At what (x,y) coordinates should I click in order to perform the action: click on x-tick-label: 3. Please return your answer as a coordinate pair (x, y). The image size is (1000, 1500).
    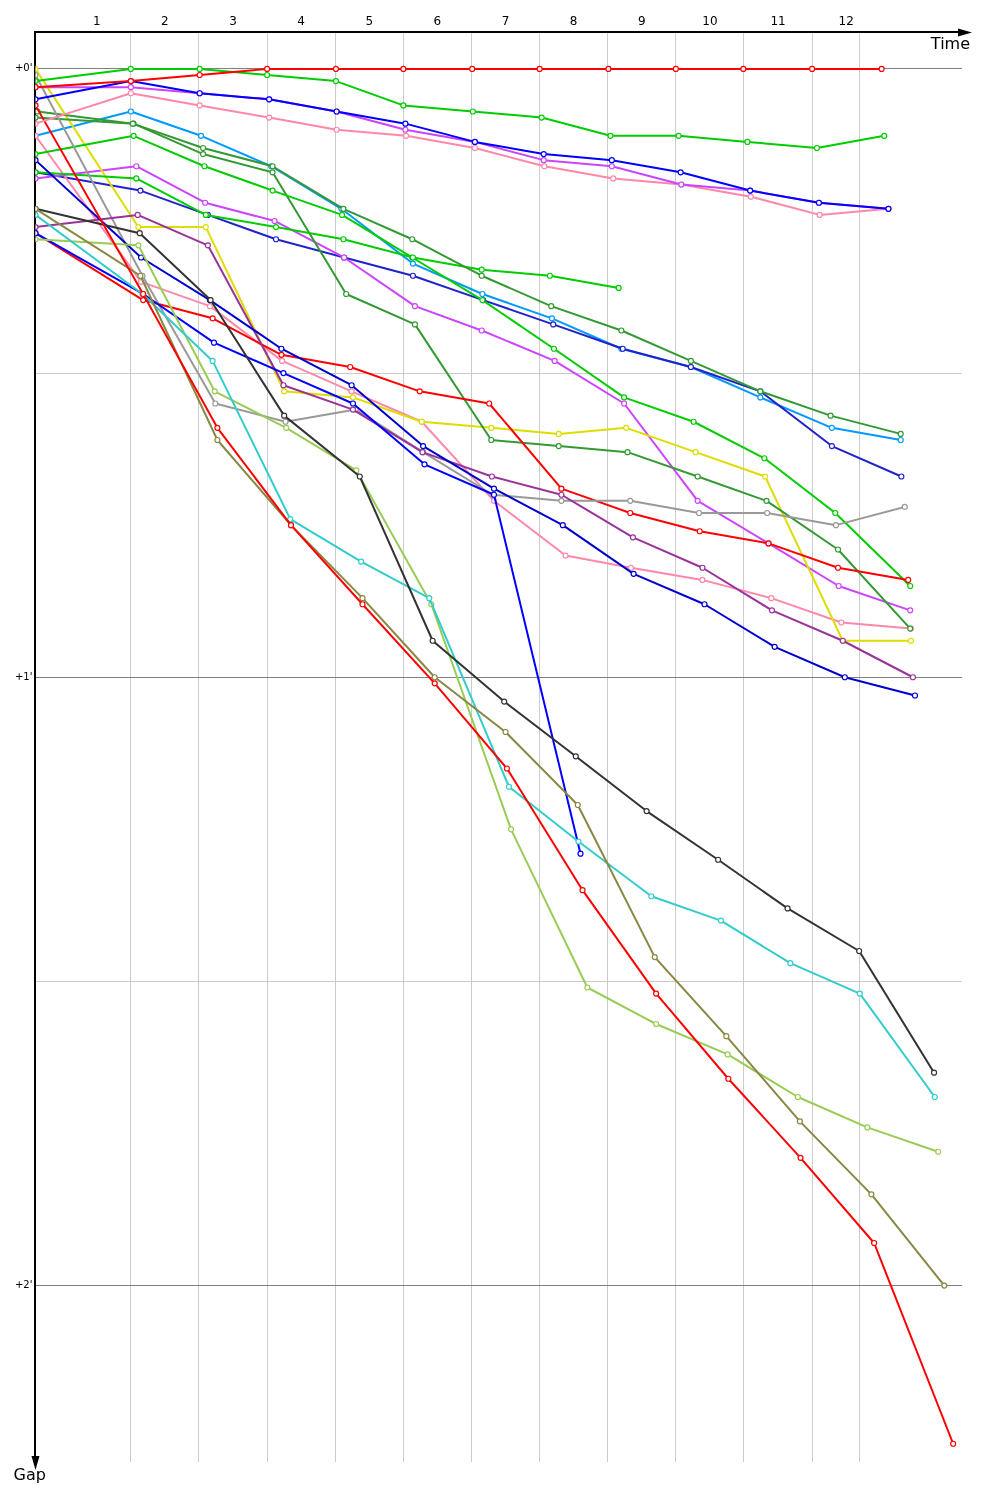
    Looking at the image, I should click on (233, 21).